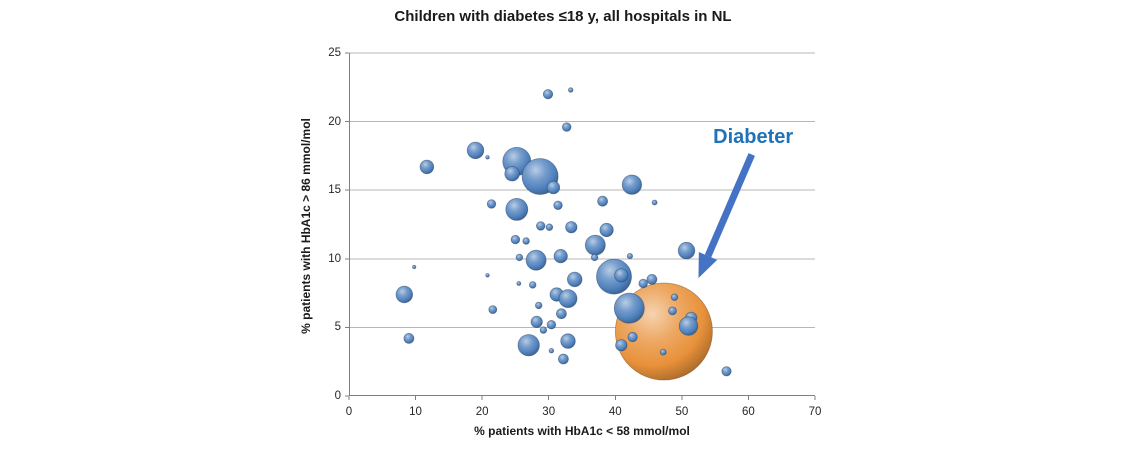 The image size is (1132, 458). I want to click on x-tick-label: 10, so click(415, 412).